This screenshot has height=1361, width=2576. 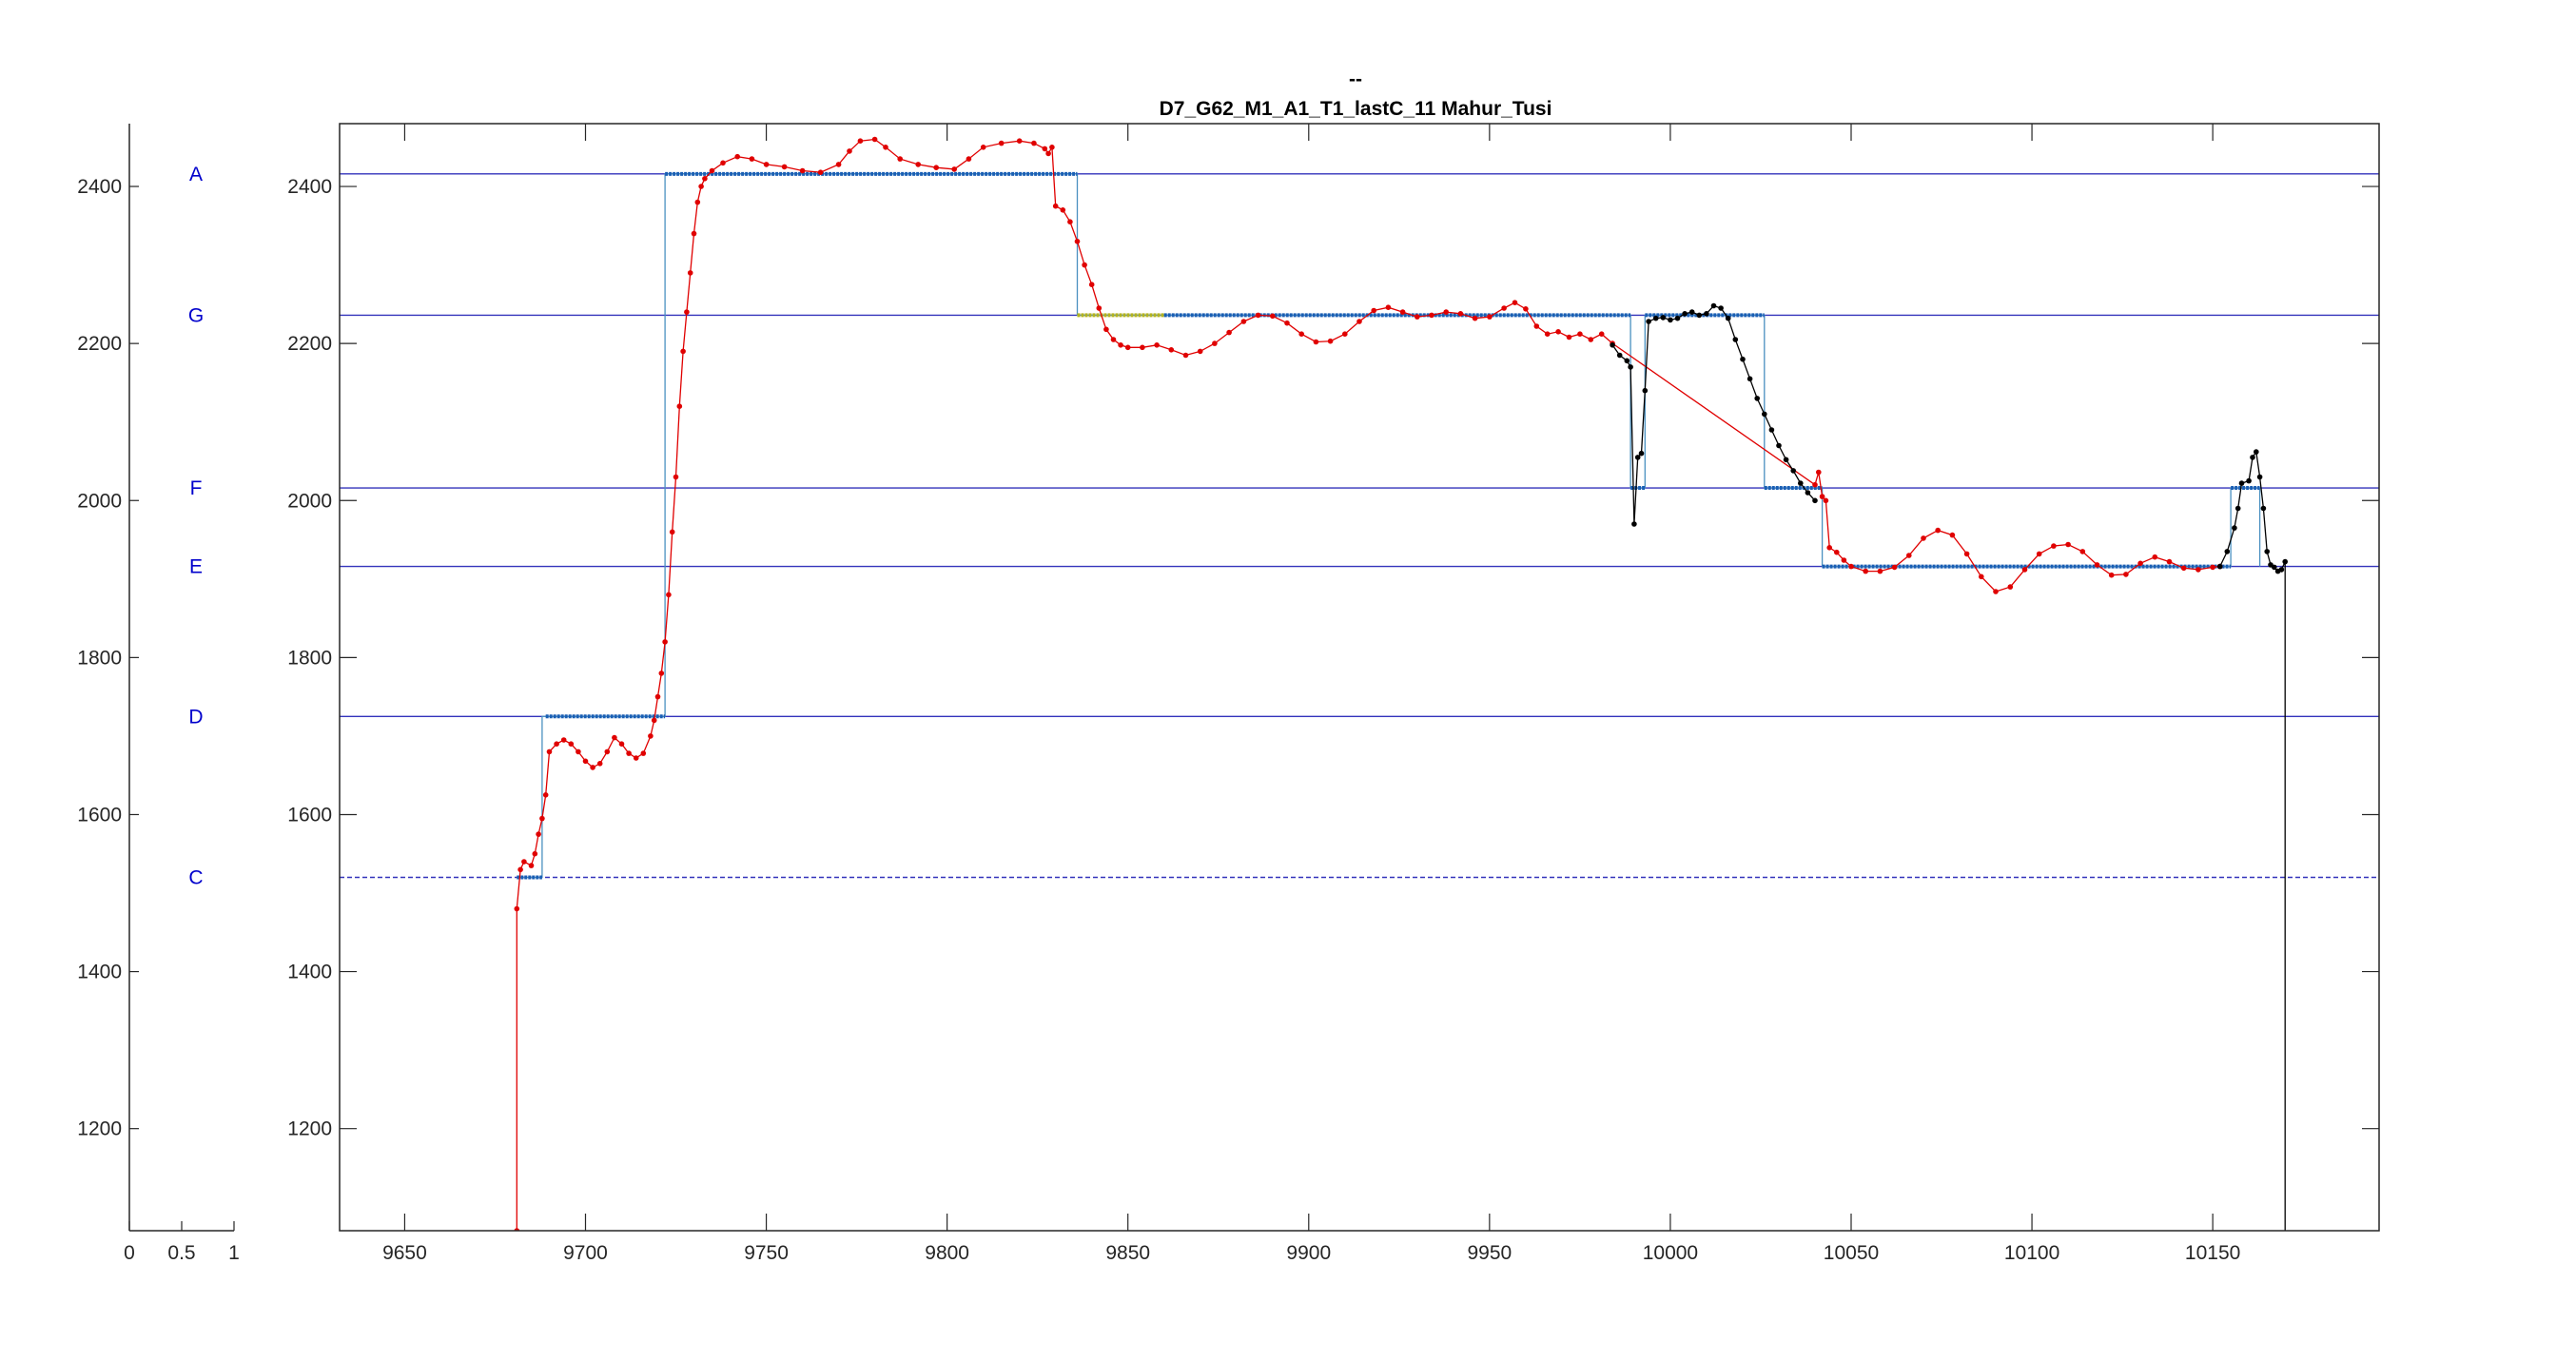 I want to click on main-y-tick-label: 2400, so click(x=310, y=187).